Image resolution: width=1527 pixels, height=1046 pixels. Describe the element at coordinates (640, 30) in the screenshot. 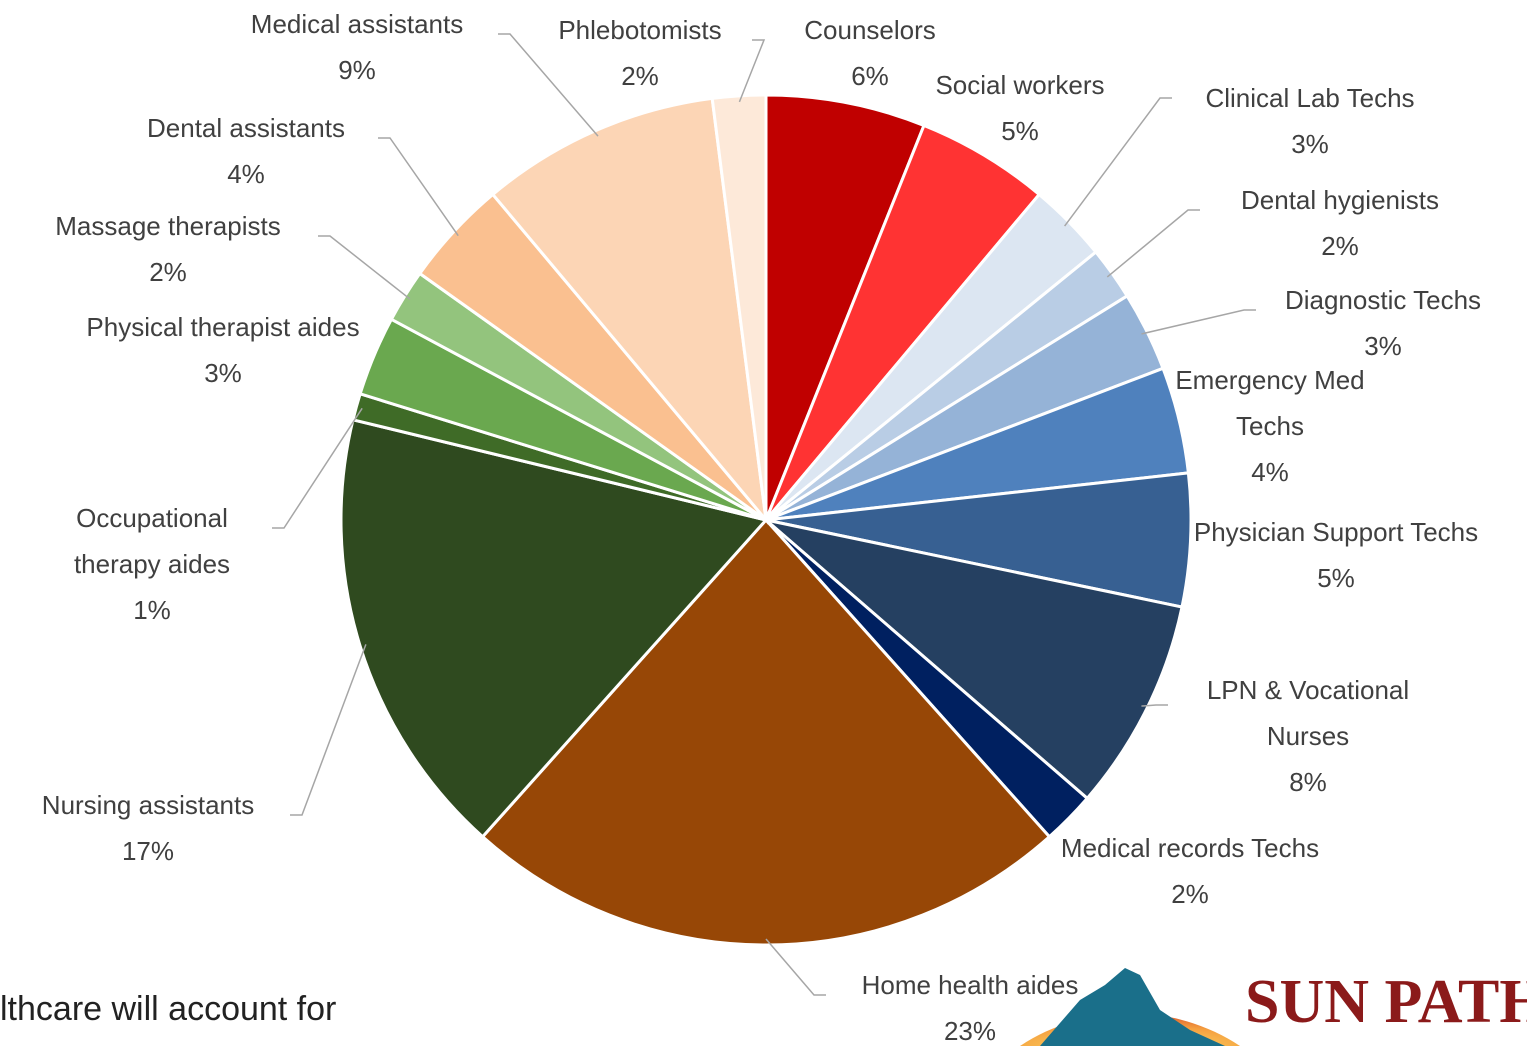

I see `category-label: Phlebotomists` at that location.